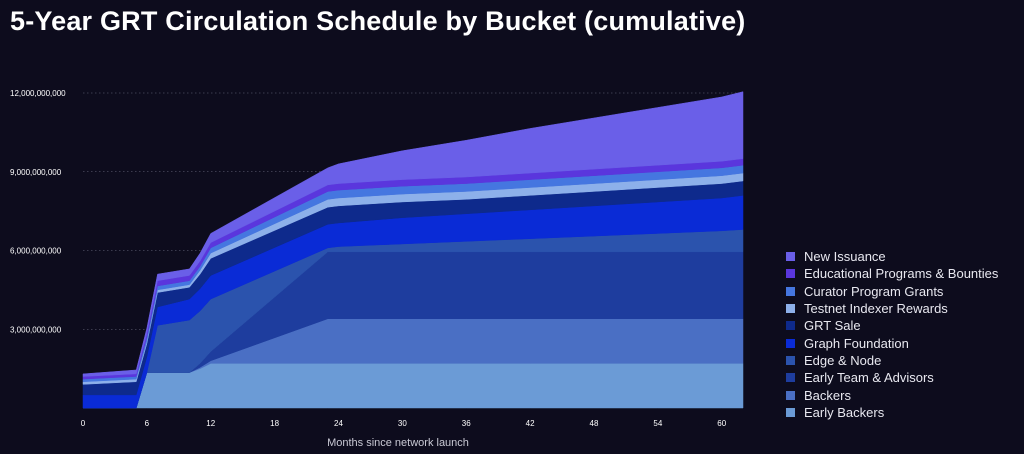 The image size is (1024, 454). What do you see at coordinates (38, 93) in the screenshot?
I see `y-tick-label: 12,000,000,000` at bounding box center [38, 93].